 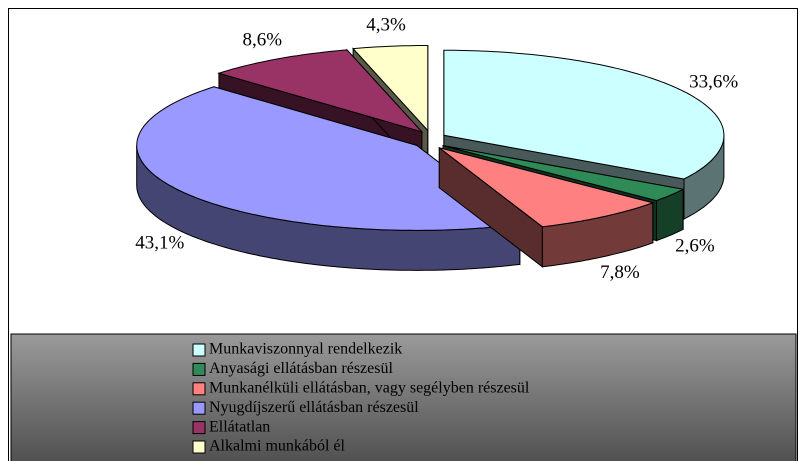 What do you see at coordinates (620, 272) in the screenshot?
I see `data-label: 7,8%` at bounding box center [620, 272].